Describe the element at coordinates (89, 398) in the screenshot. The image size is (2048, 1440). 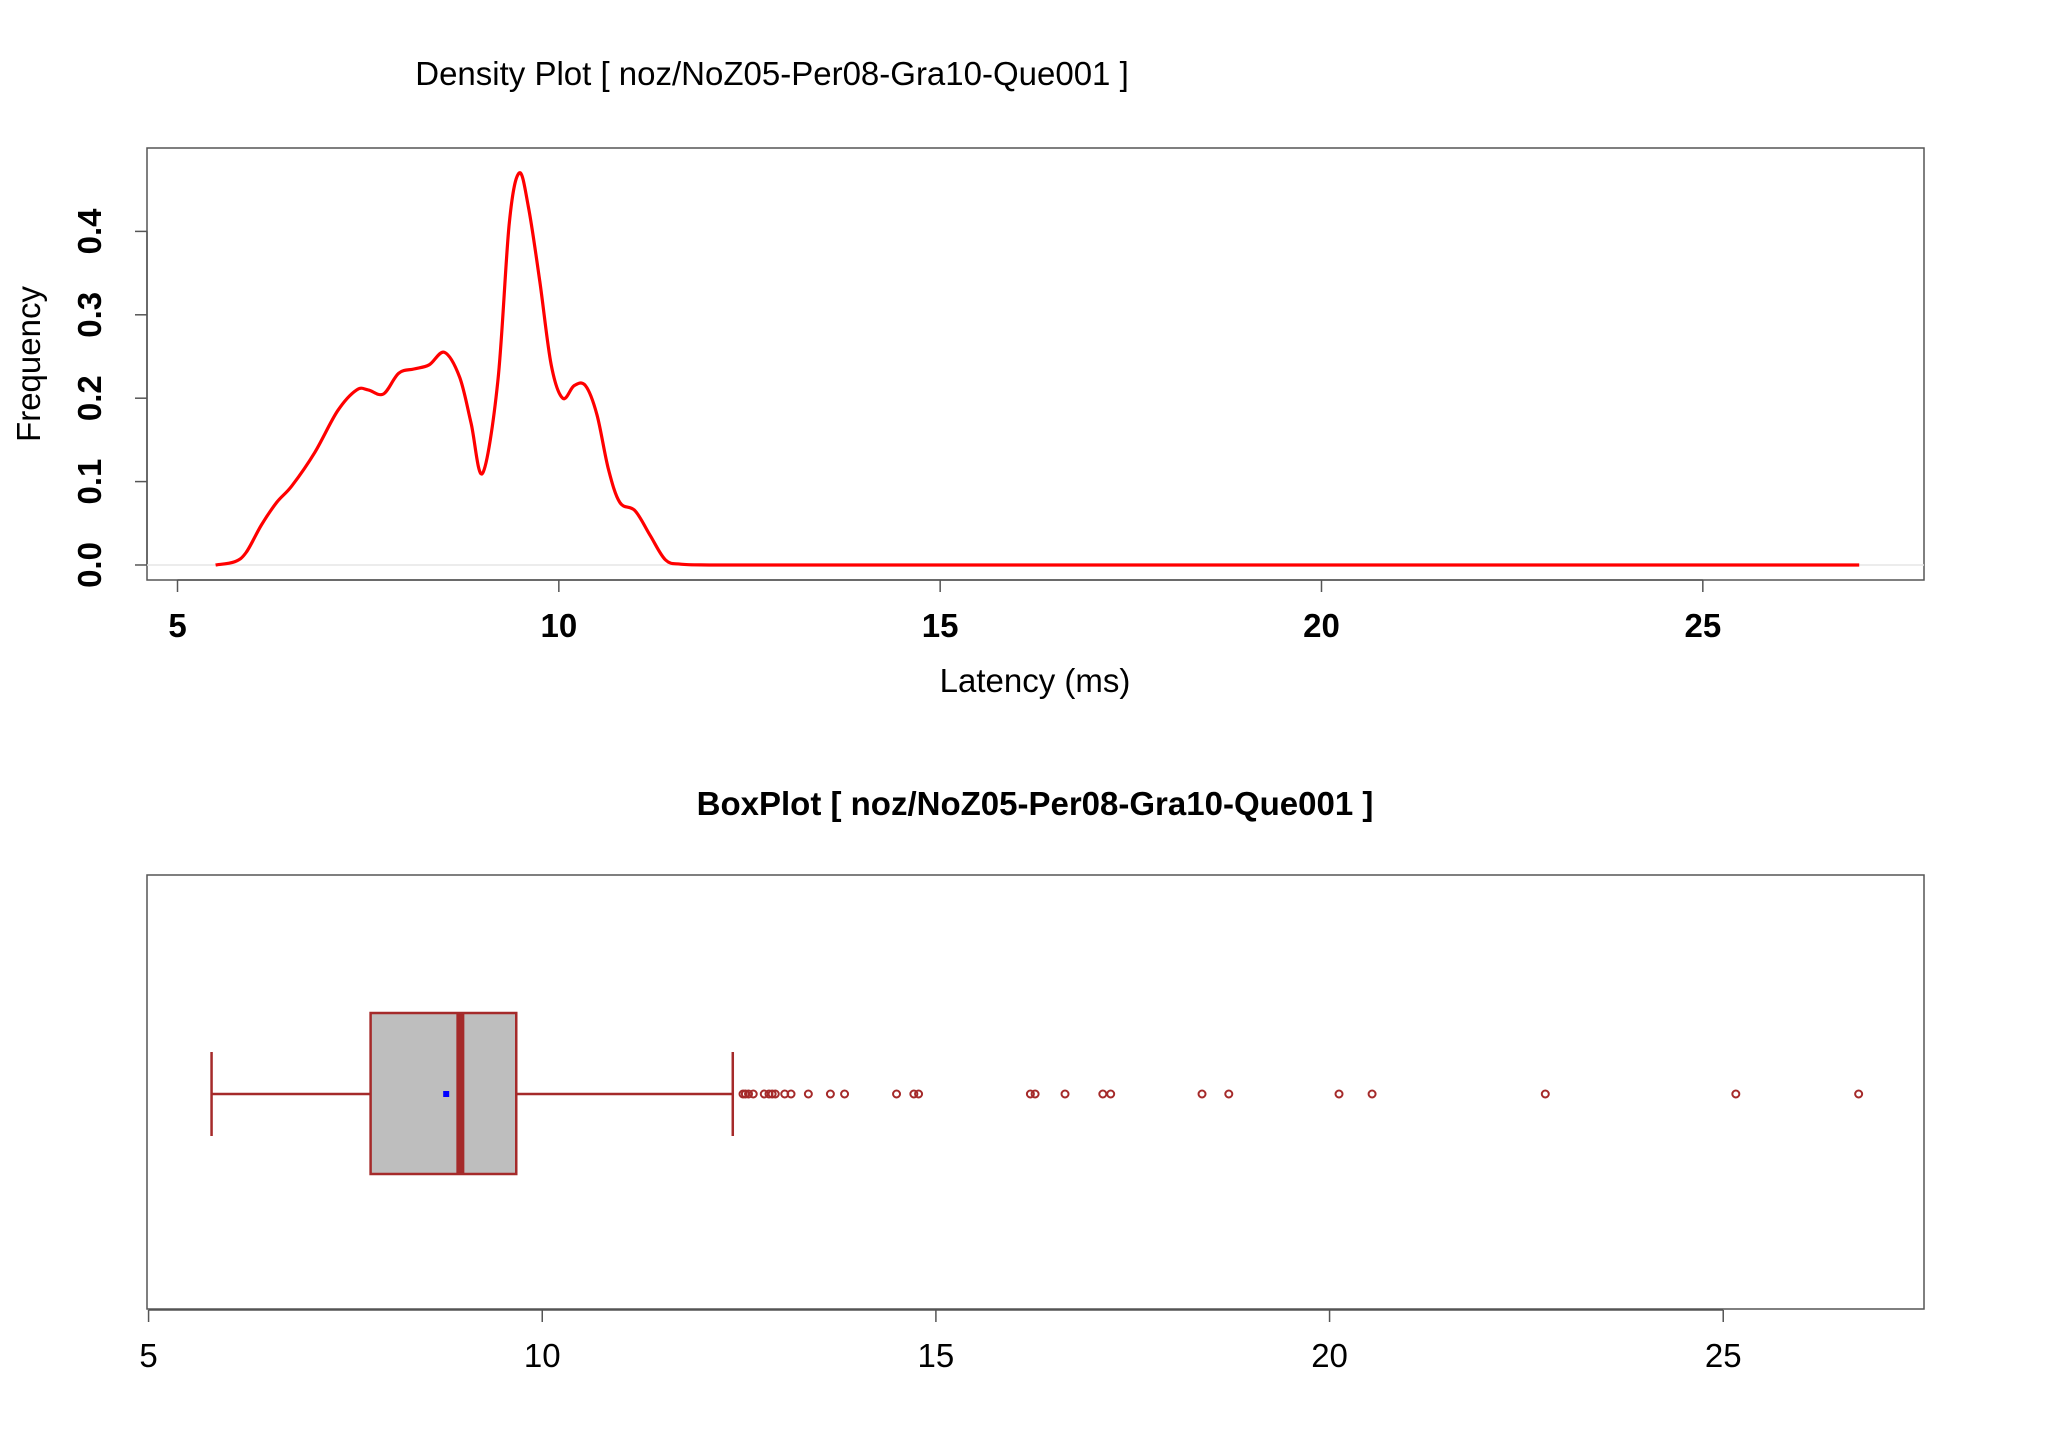
I see `density-y-tick-label: 0.2` at that location.